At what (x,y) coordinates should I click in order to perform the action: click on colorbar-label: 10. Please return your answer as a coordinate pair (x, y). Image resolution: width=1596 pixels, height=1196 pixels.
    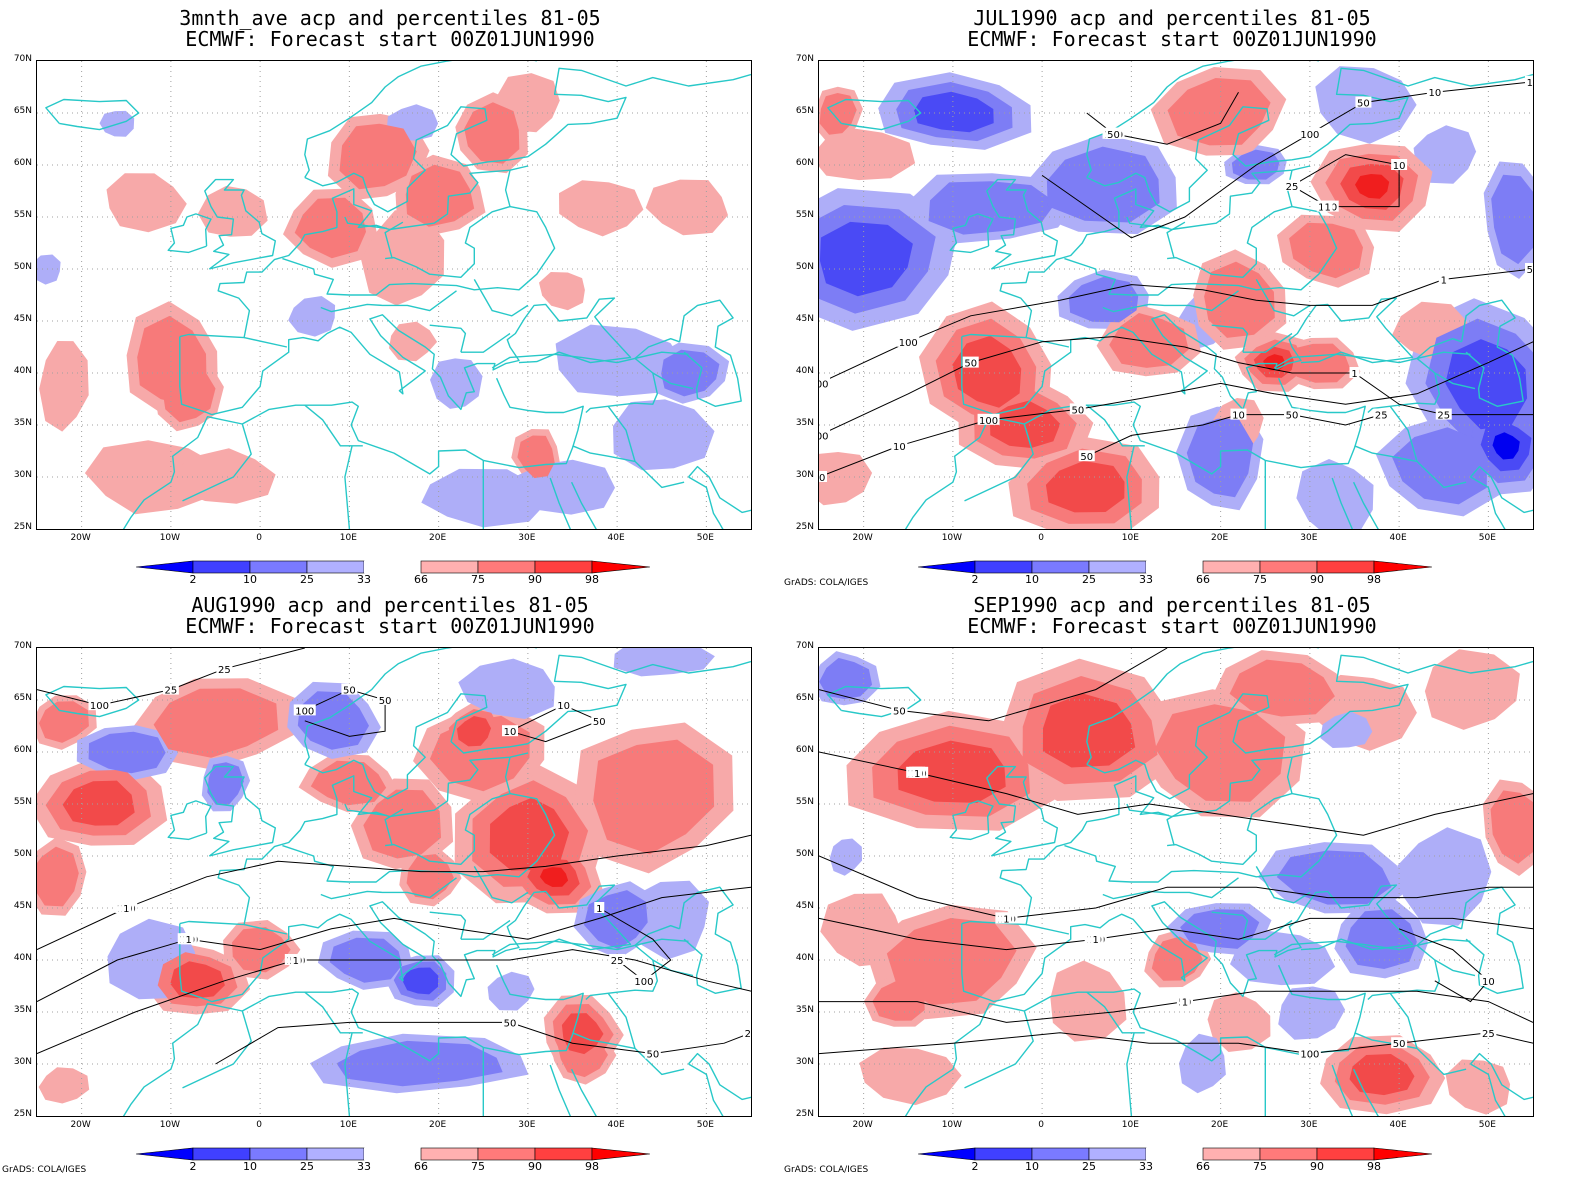
    Looking at the image, I should click on (250, 579).